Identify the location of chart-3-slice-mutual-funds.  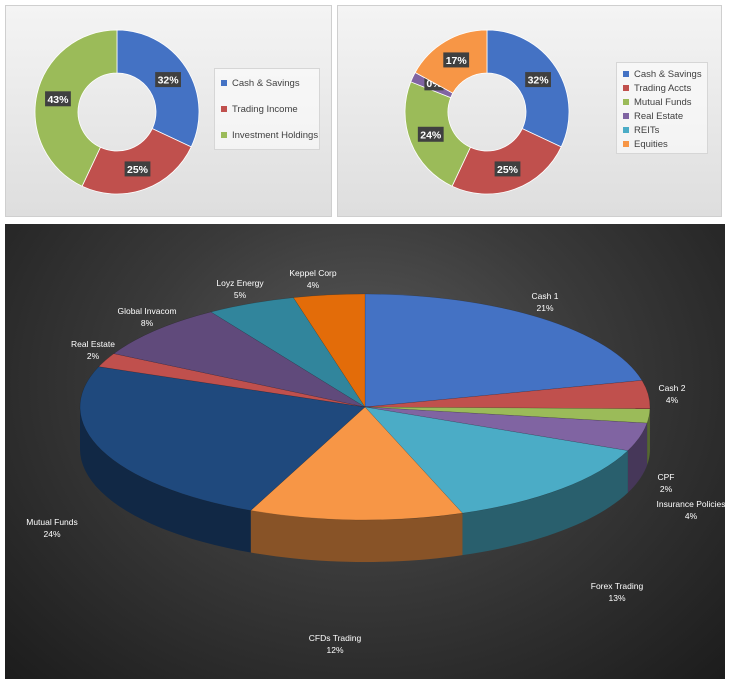
(222, 438).